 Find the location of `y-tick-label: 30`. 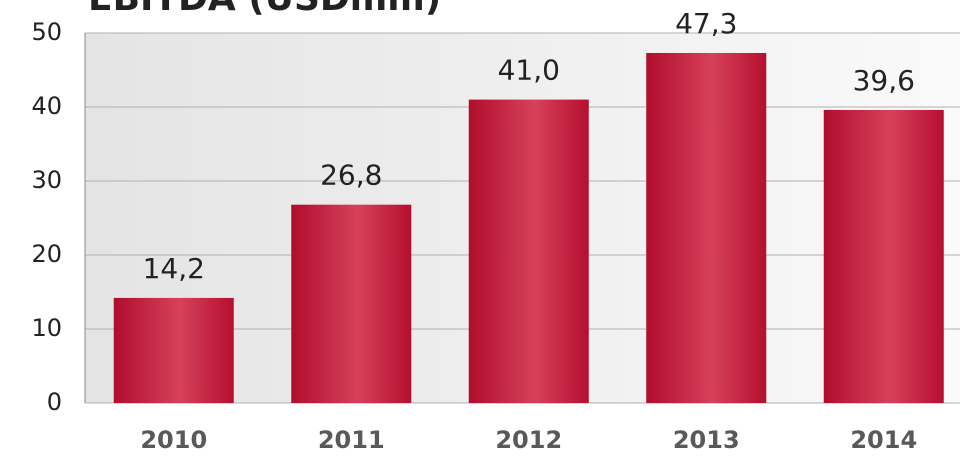

y-tick-label: 30 is located at coordinates (46, 180).